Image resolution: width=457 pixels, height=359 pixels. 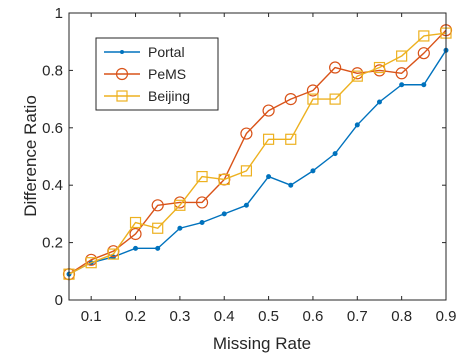 I want to click on legend-label: Portal, so click(x=166, y=52).